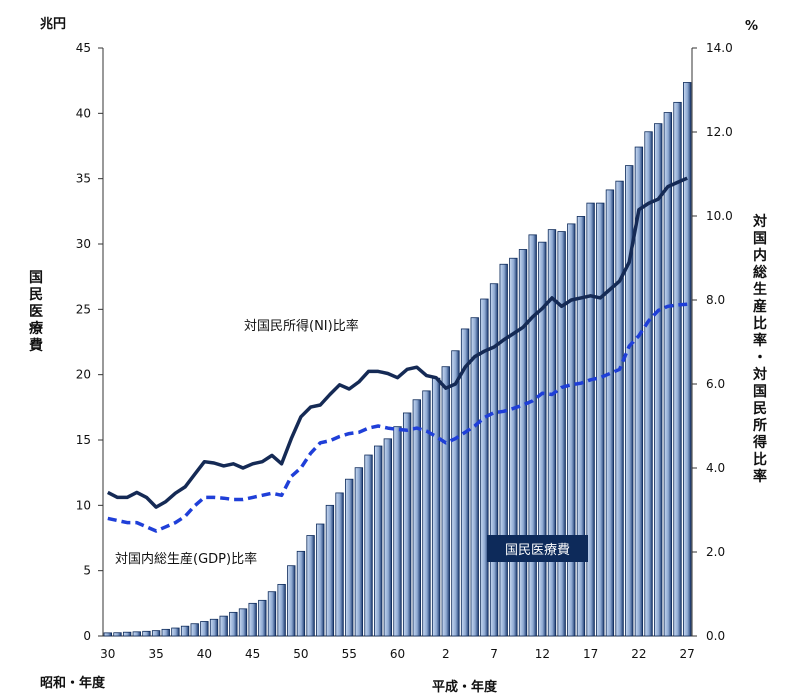  What do you see at coordinates (53, 24) in the screenshot?
I see `left-unit-label: 兆円` at bounding box center [53, 24].